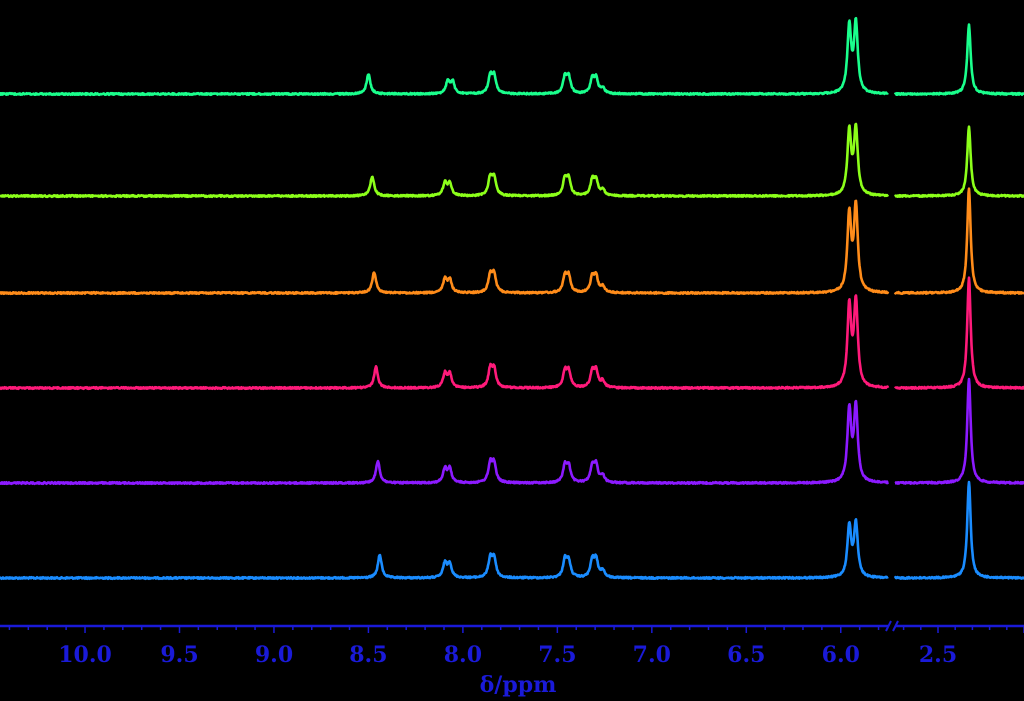 The height and width of the screenshot is (701, 1024). Describe the element at coordinates (274, 655) in the screenshot. I see `x-tick-label: 9.0` at that location.